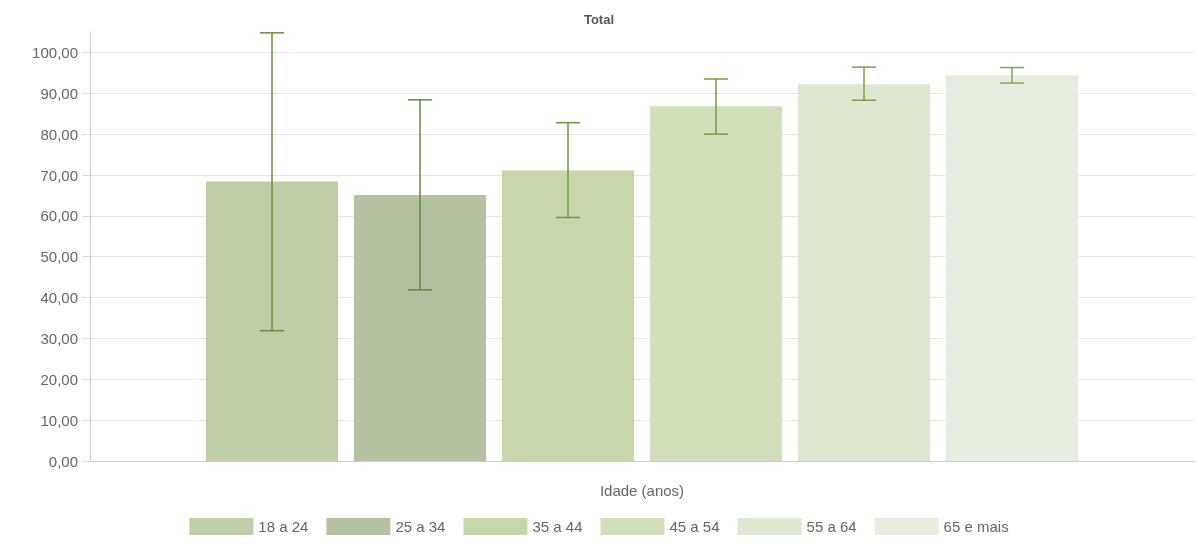 The image size is (1198, 544). What do you see at coordinates (831, 526) in the screenshot?
I see `legend-label: 55 a 64` at bounding box center [831, 526].